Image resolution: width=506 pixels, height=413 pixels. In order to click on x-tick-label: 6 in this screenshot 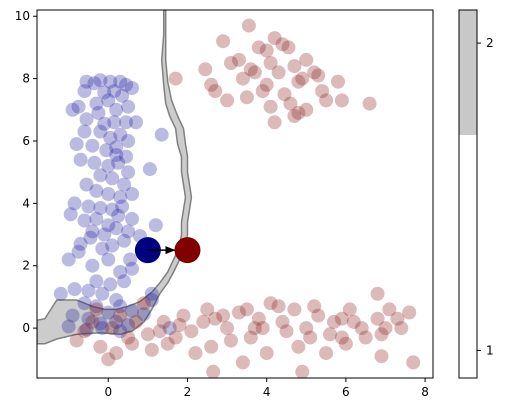, I will do `click(346, 392)`.